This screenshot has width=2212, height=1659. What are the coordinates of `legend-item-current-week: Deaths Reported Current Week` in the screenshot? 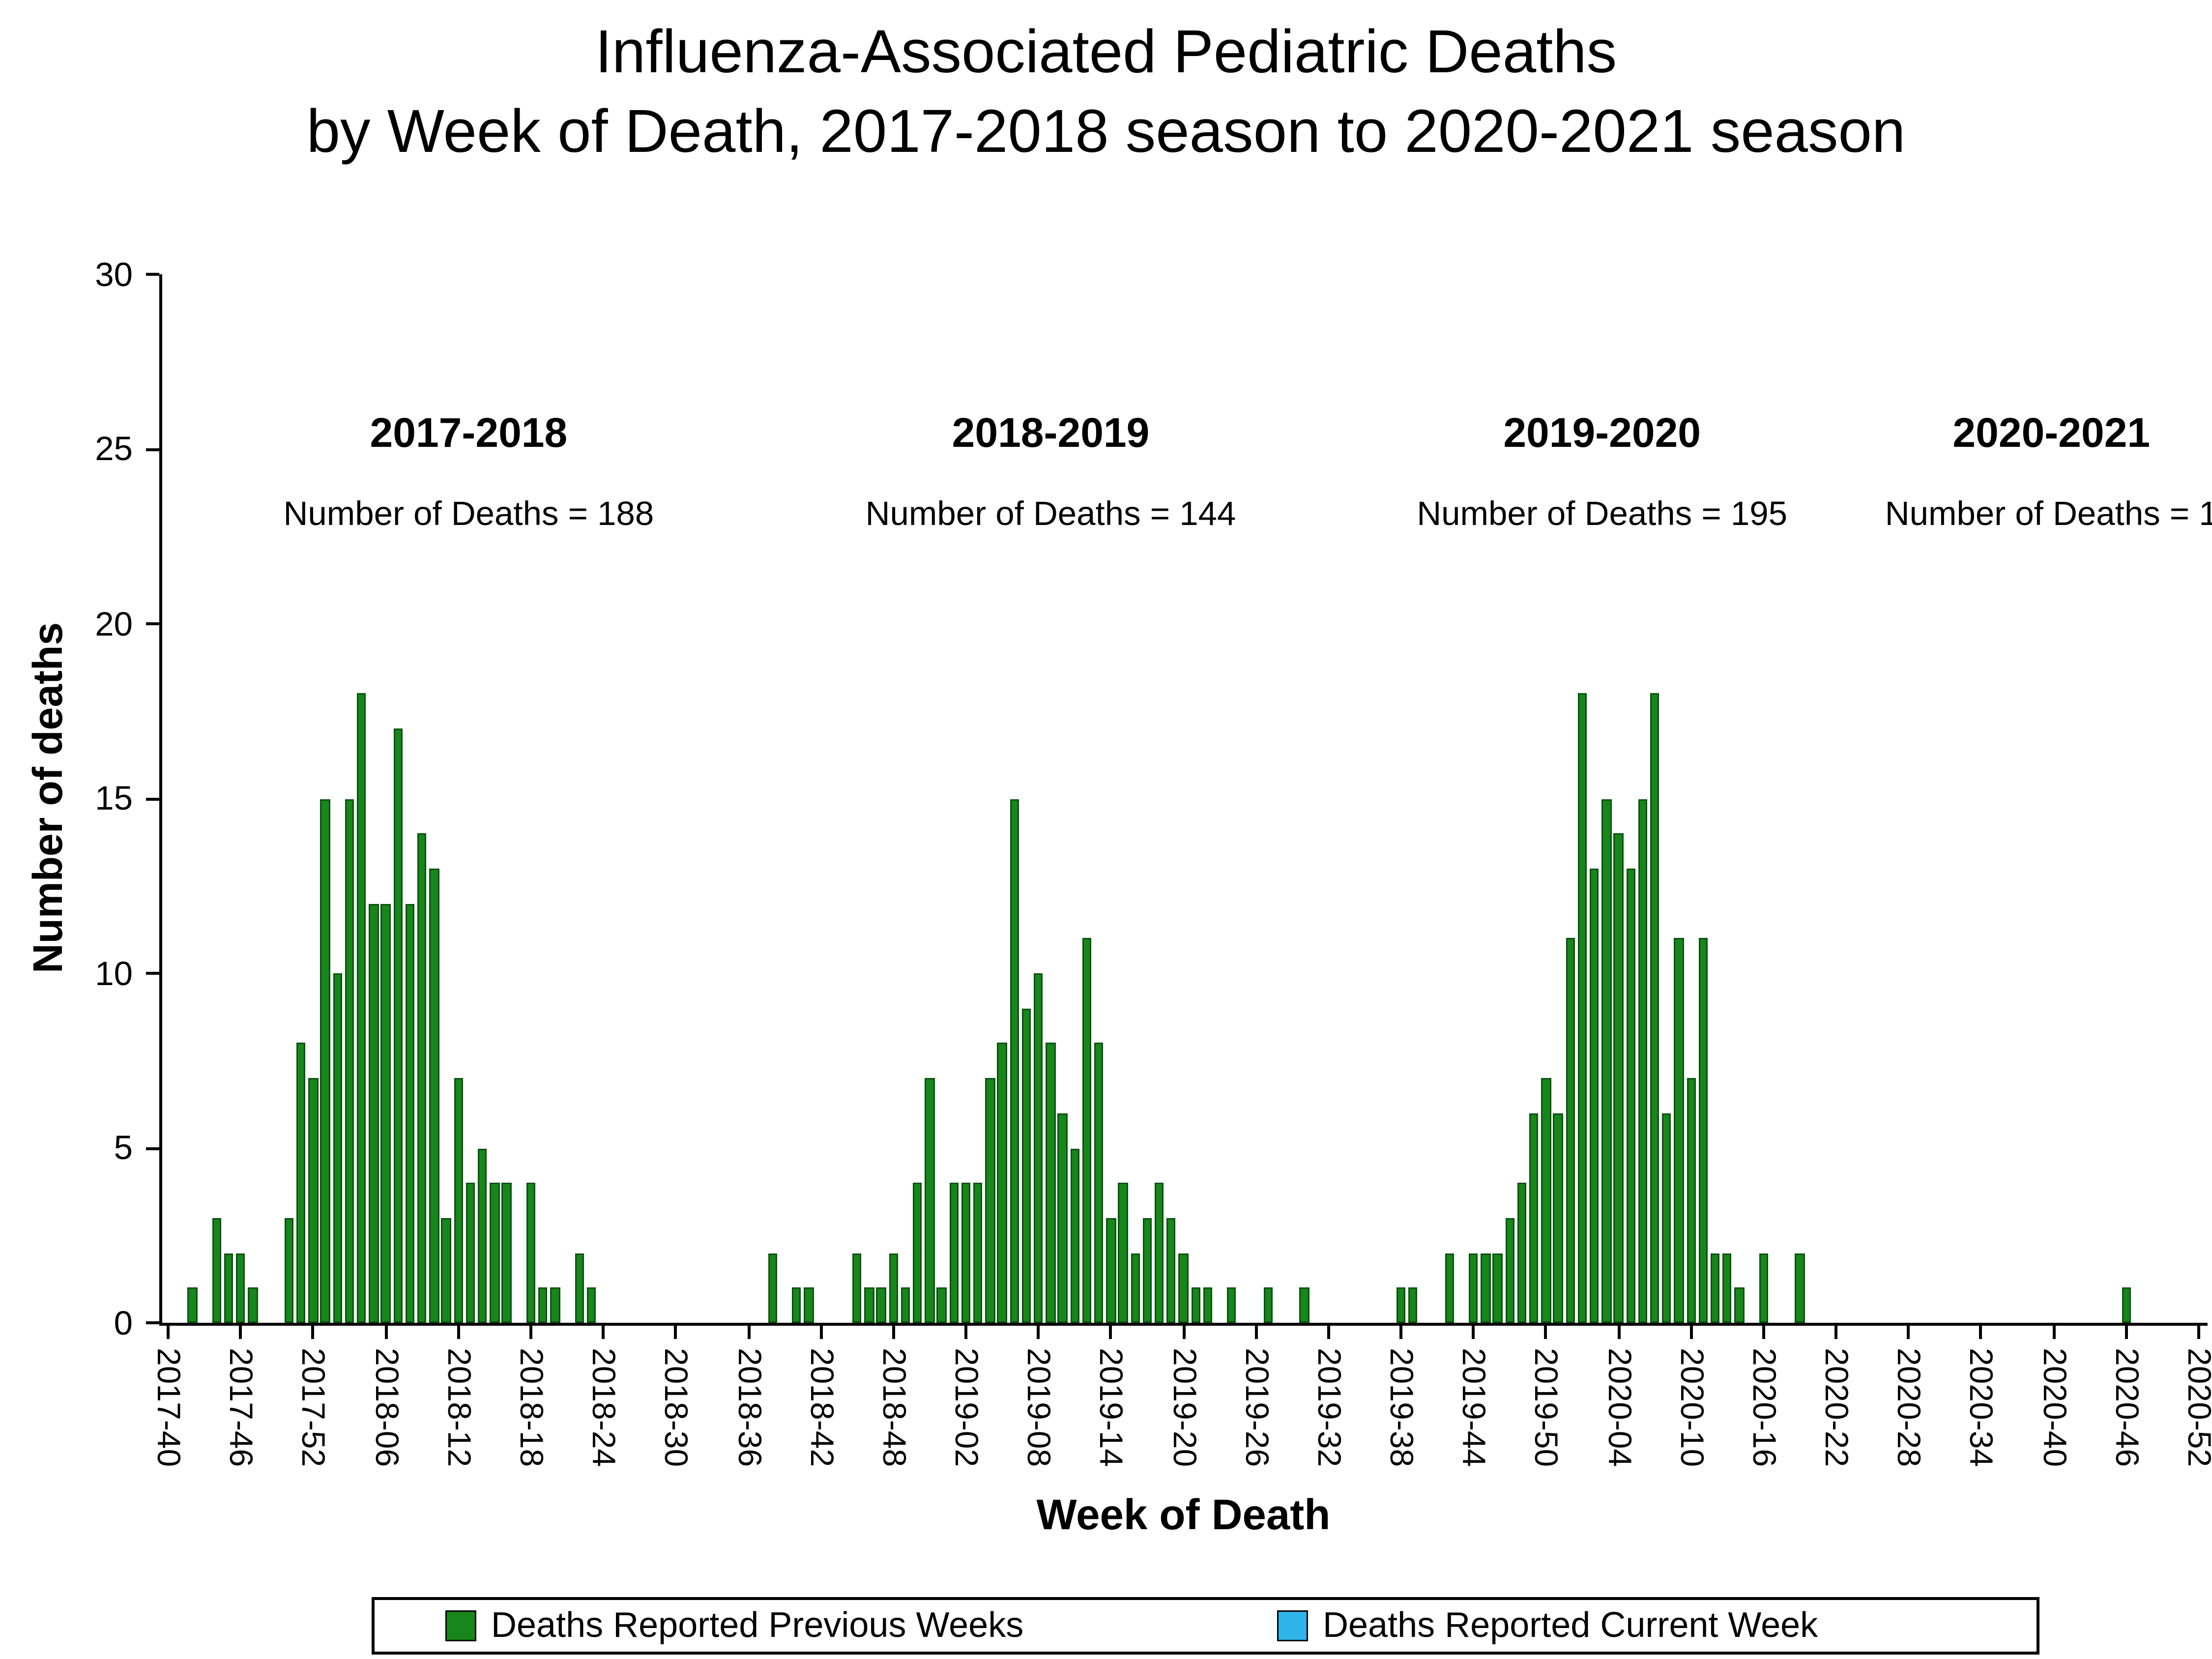 It's located at (1548, 1626).